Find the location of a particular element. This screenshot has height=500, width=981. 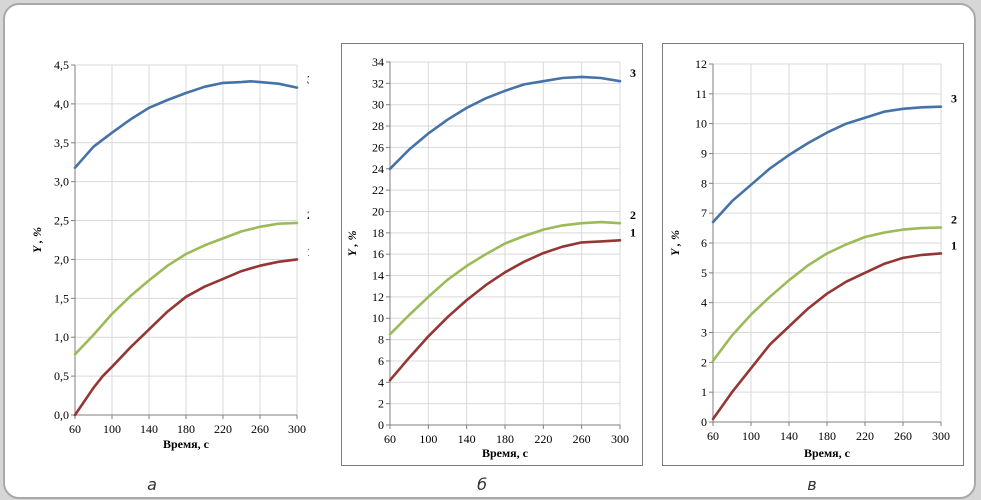

y-tick-label: 11 is located at coordinates (701, 94).